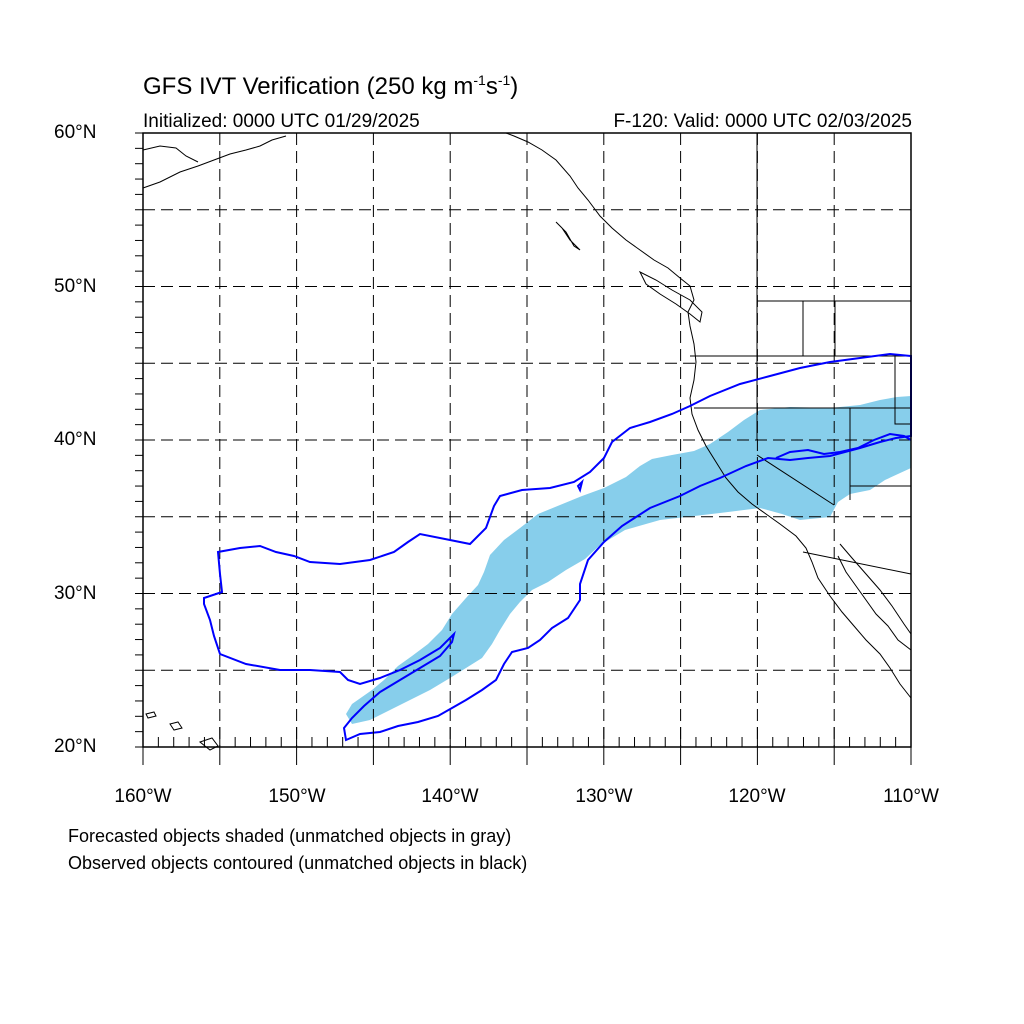 Image resolution: width=1024 pixels, height=1024 pixels. Describe the element at coordinates (568, 236) in the screenshot. I see `haida-gwaii` at that location.